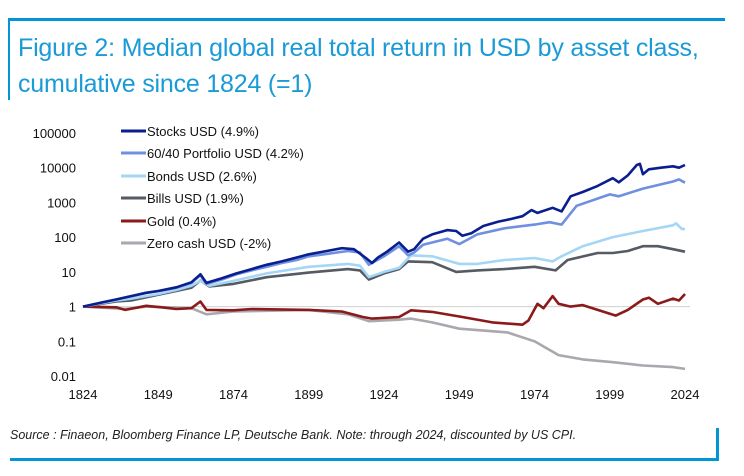 This screenshot has width=744, height=476. I want to click on x-tick-label: 1999, so click(609, 394).